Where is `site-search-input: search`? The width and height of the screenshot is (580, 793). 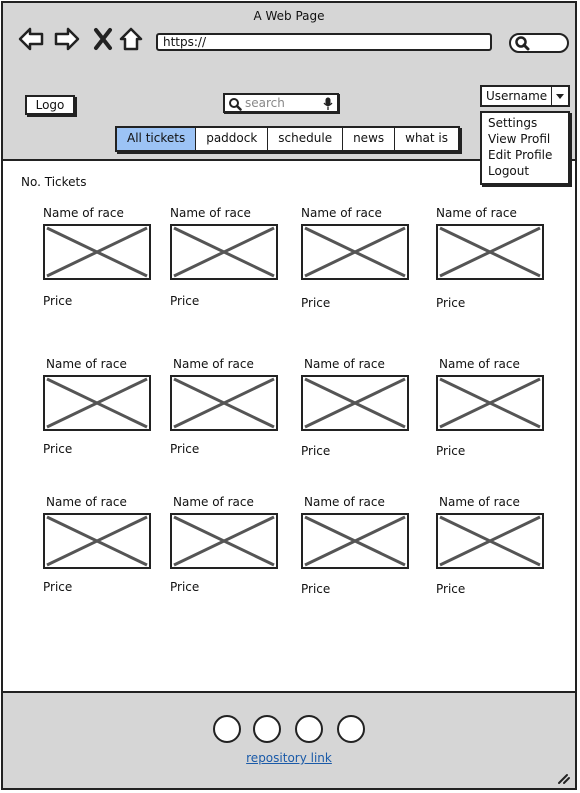
site-search-input: search is located at coordinates (281, 103).